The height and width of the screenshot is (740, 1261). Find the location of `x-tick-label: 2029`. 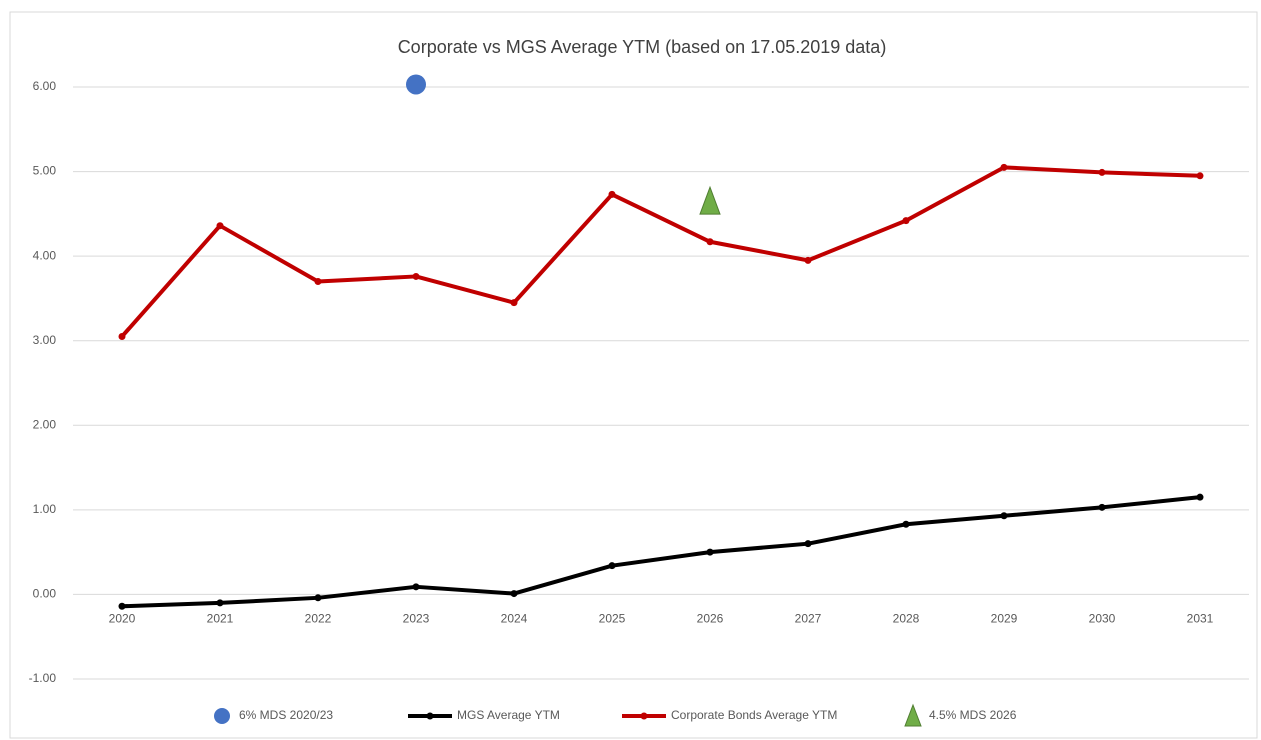

x-tick-label: 2029 is located at coordinates (1004, 619).